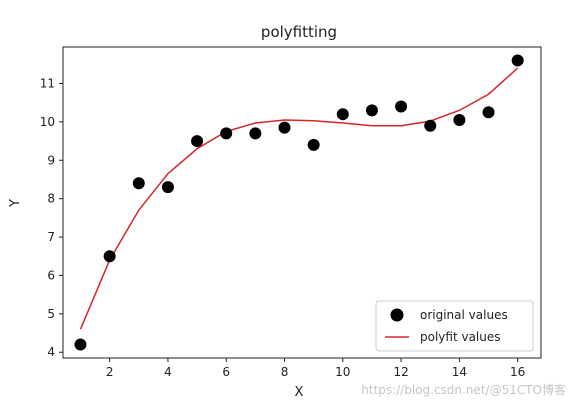  Describe the element at coordinates (15, 203) in the screenshot. I see `y-axis-label: Y` at that location.